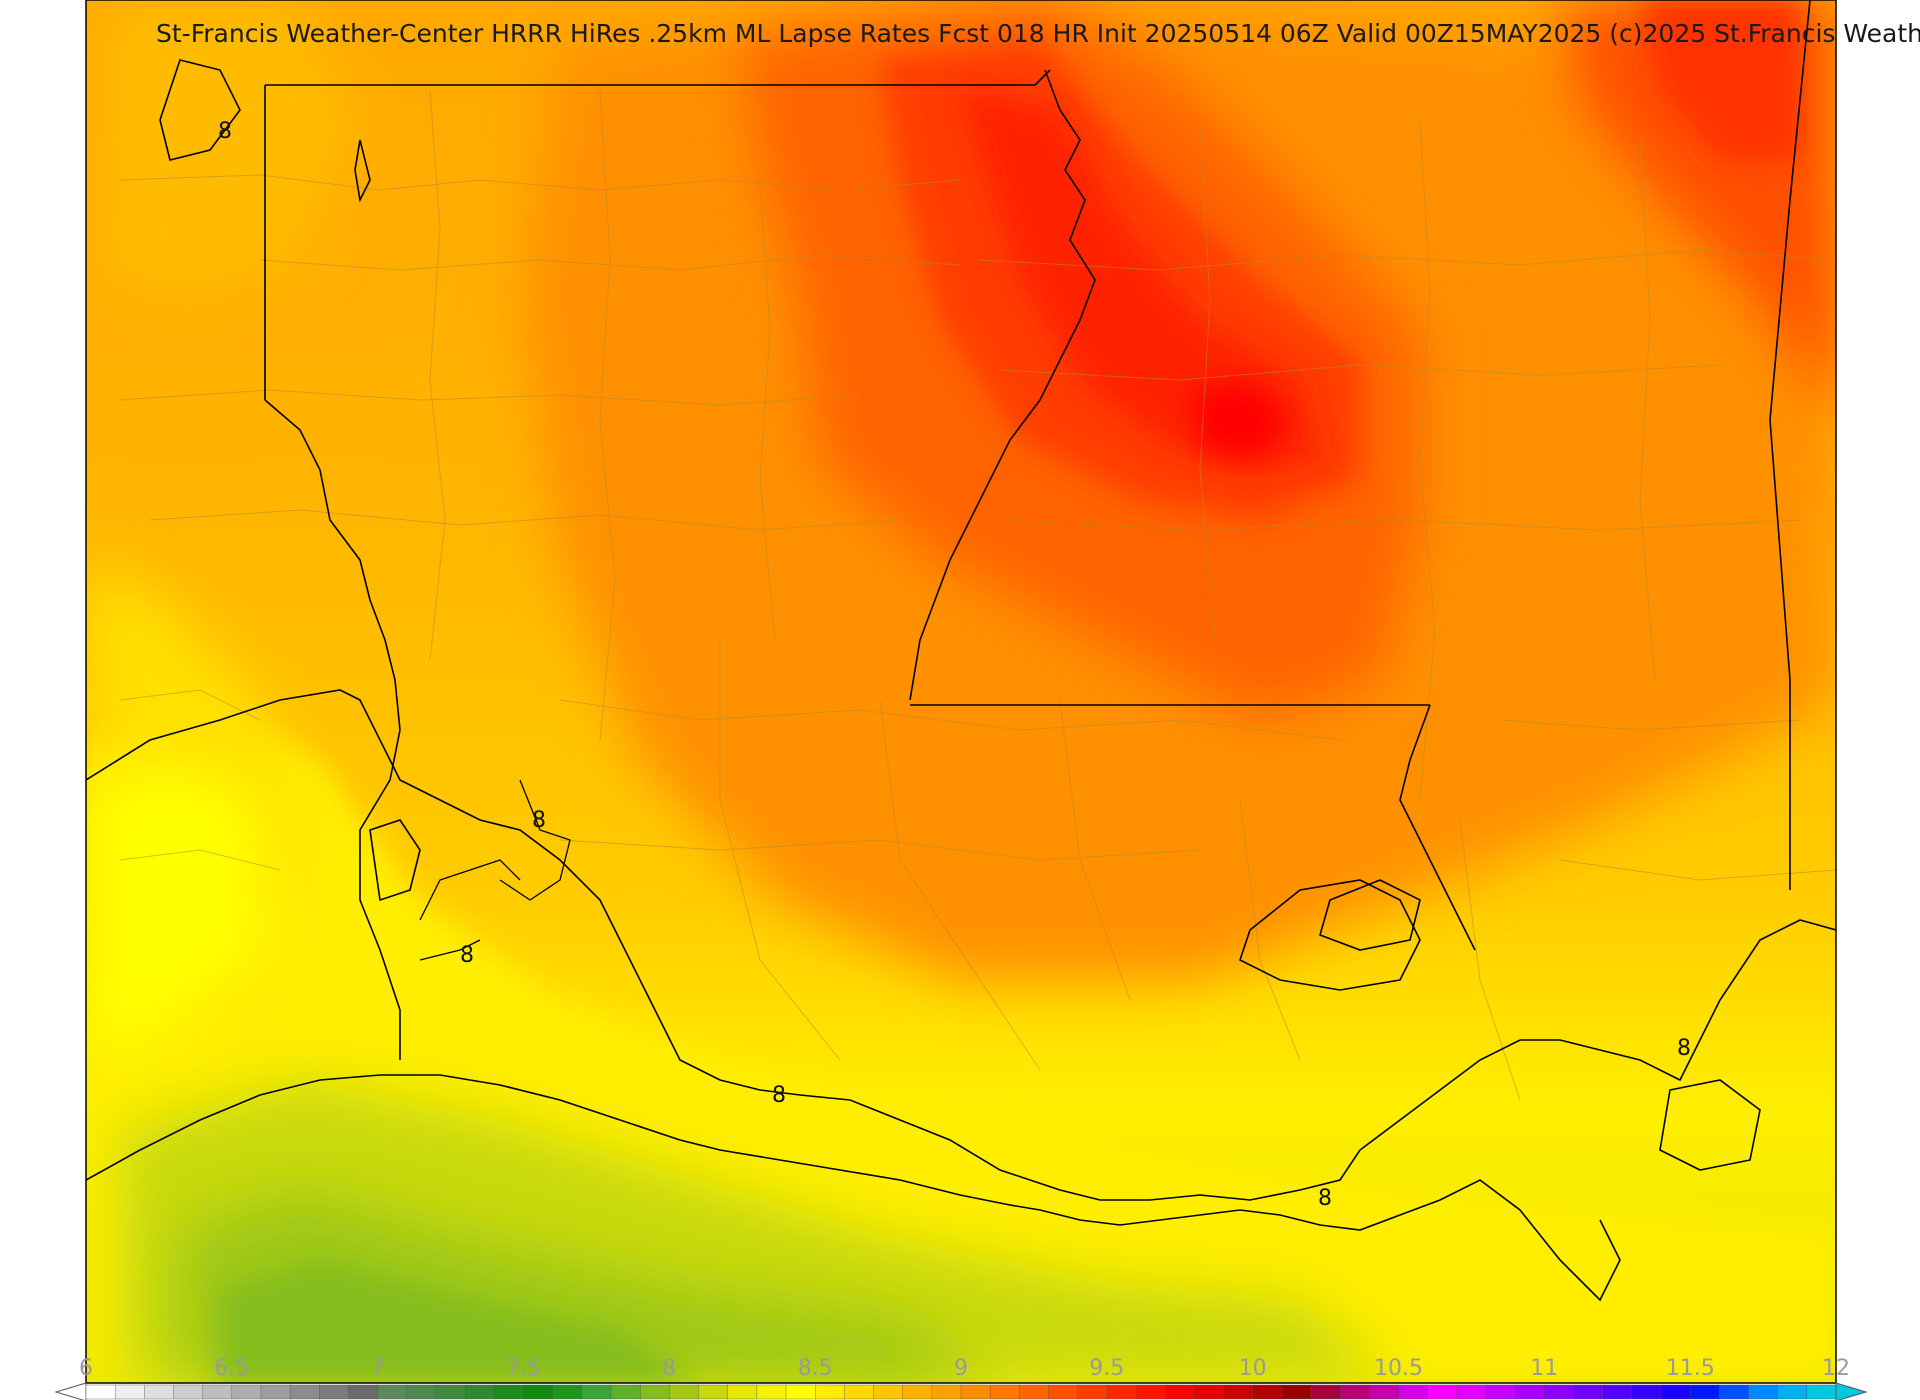 The width and height of the screenshot is (1920, 1400). What do you see at coordinates (1544, 1368) in the screenshot?
I see `colorbar-tick-label: 11` at bounding box center [1544, 1368].